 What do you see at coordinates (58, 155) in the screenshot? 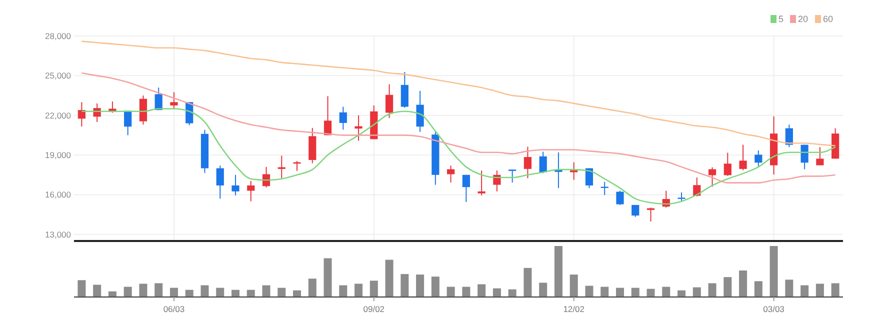
I see `y-tick-label: 19,000` at bounding box center [58, 155].